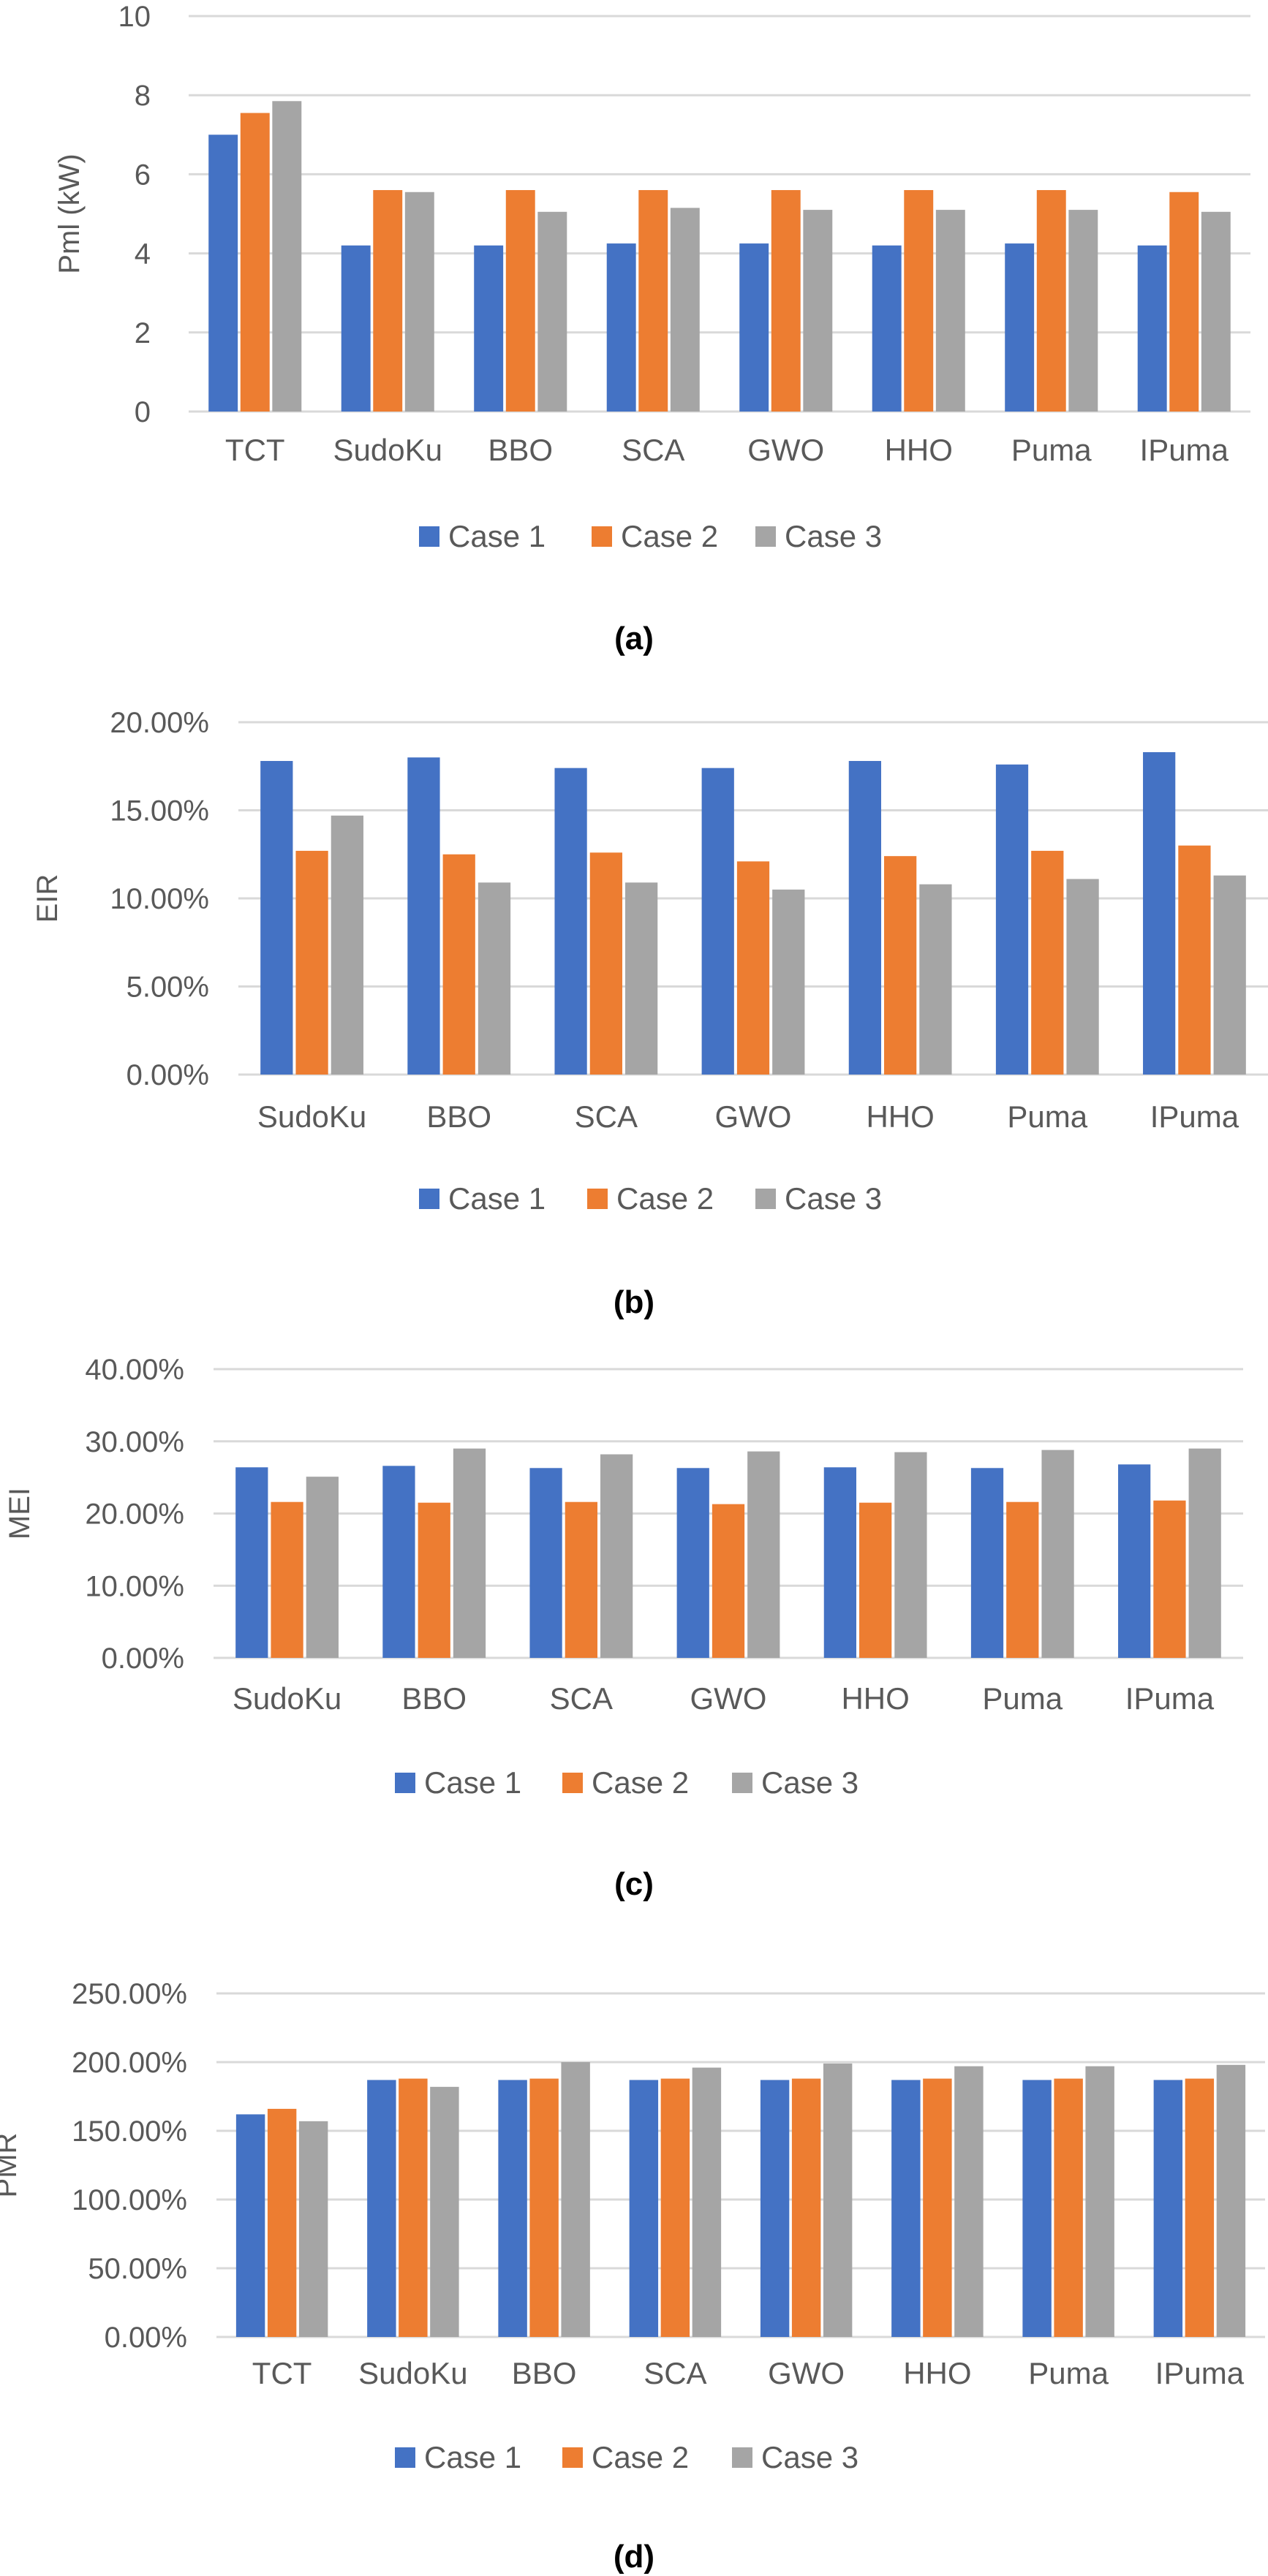 The height and width of the screenshot is (2576, 1268). What do you see at coordinates (1134, 1561) in the screenshot?
I see `bar-ipuma-case1` at bounding box center [1134, 1561].